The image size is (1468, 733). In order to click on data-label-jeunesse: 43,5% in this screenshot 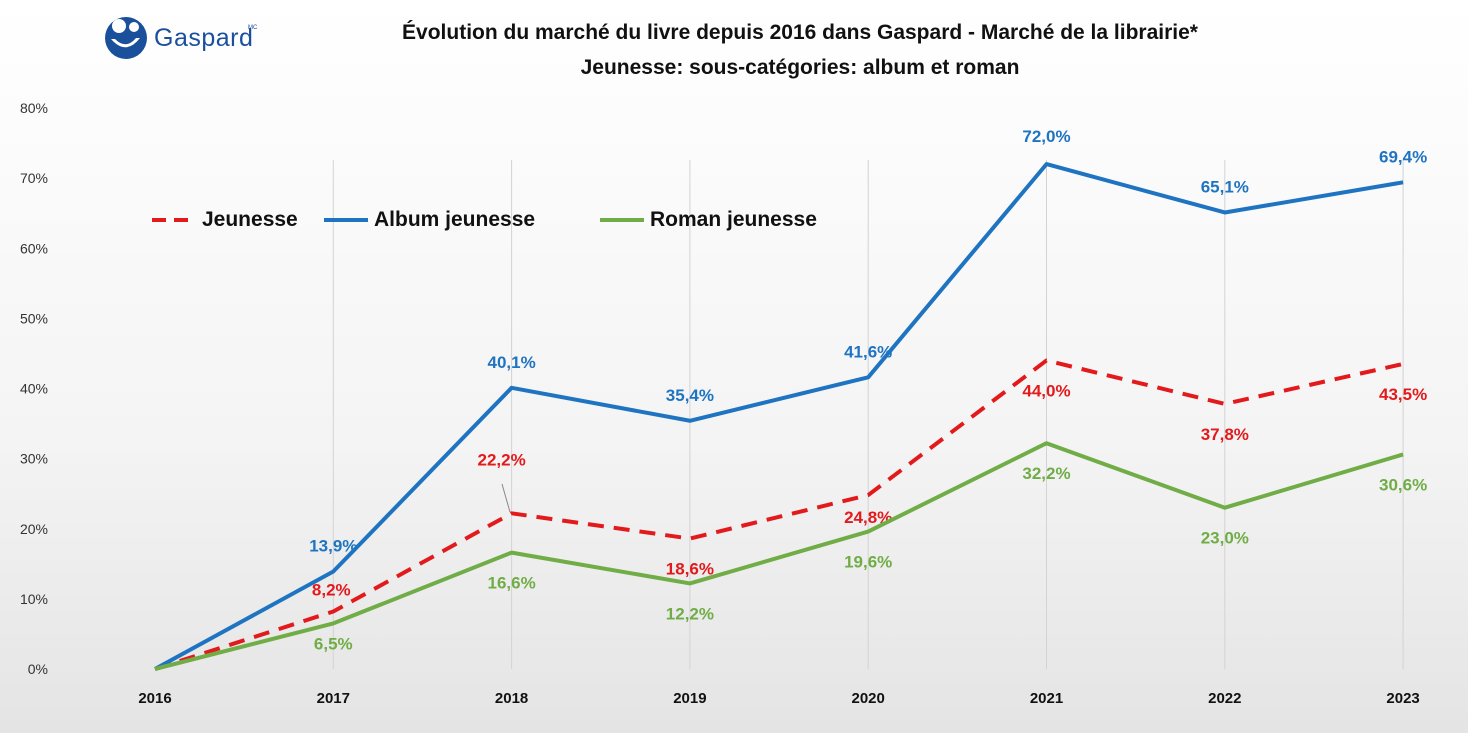, I will do `click(1403, 394)`.